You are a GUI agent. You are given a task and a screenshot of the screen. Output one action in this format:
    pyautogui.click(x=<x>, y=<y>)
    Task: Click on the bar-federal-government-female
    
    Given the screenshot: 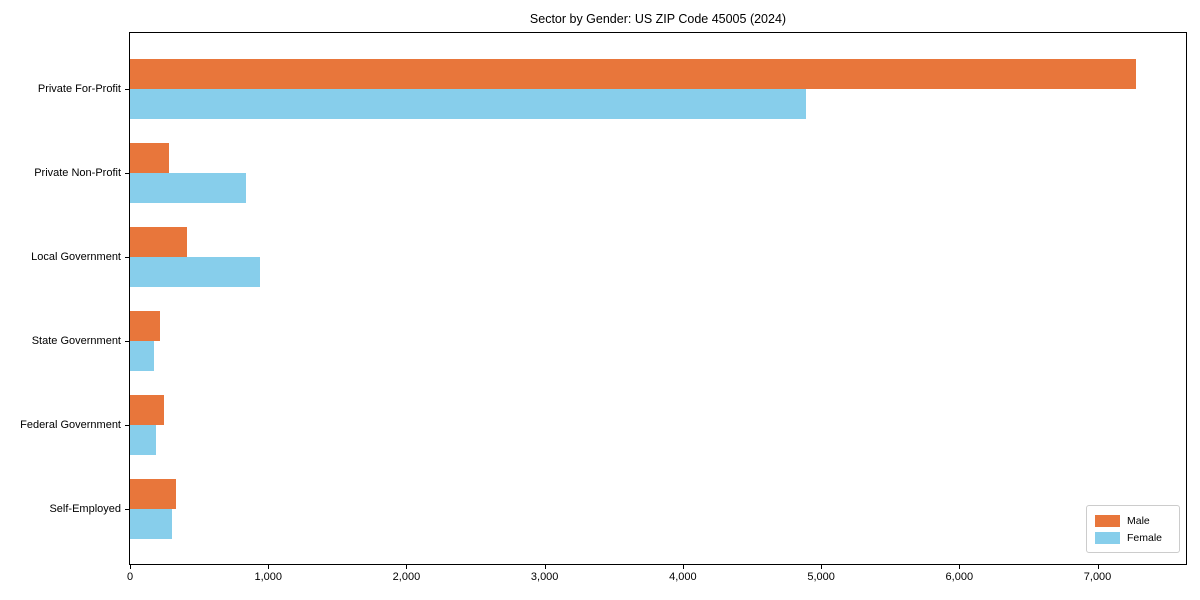 What is the action you would take?
    pyautogui.click(x=143, y=440)
    